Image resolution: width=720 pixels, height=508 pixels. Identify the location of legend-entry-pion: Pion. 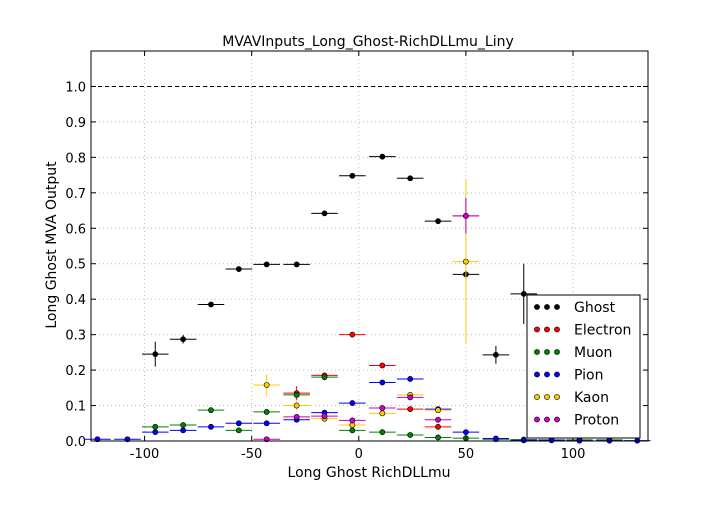
(568, 376).